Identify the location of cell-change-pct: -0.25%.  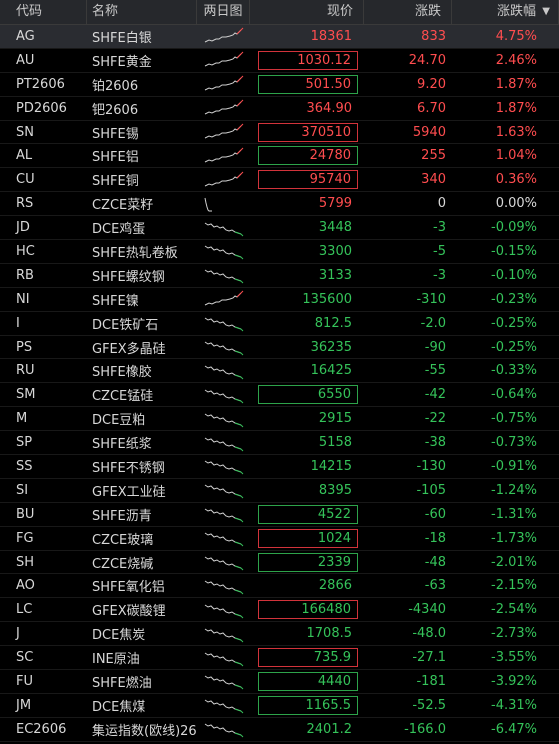
(514, 347).